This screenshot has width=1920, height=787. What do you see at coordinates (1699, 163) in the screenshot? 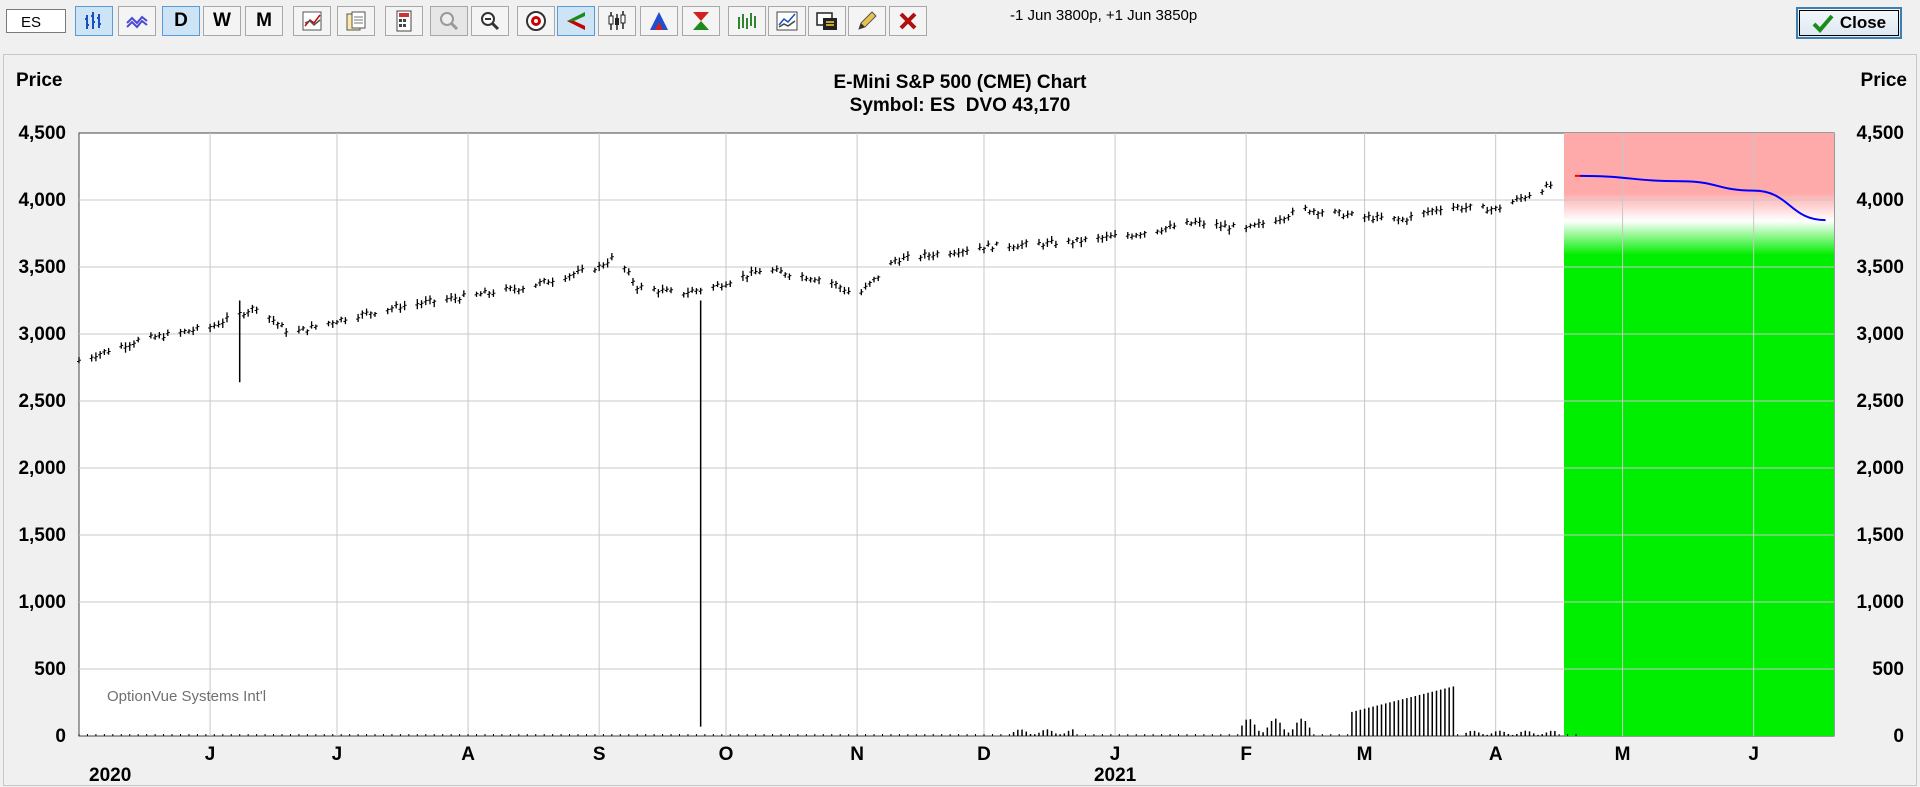
I see `loss-zone` at bounding box center [1699, 163].